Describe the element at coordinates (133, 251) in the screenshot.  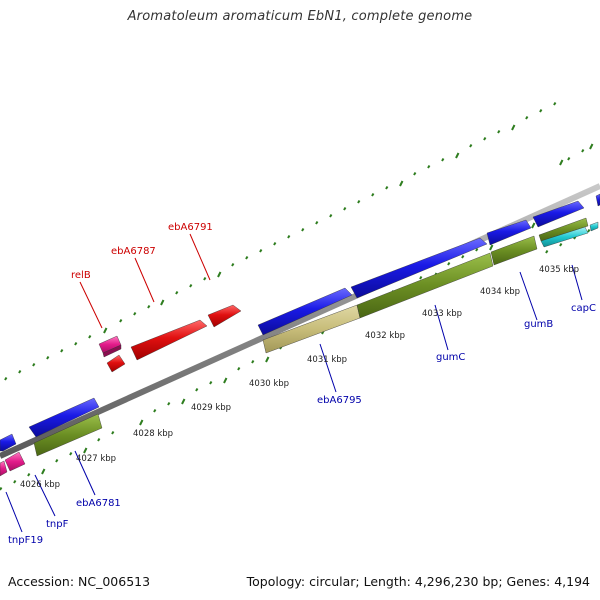
I see `gene-label-ebA6787: ebA6787` at that location.